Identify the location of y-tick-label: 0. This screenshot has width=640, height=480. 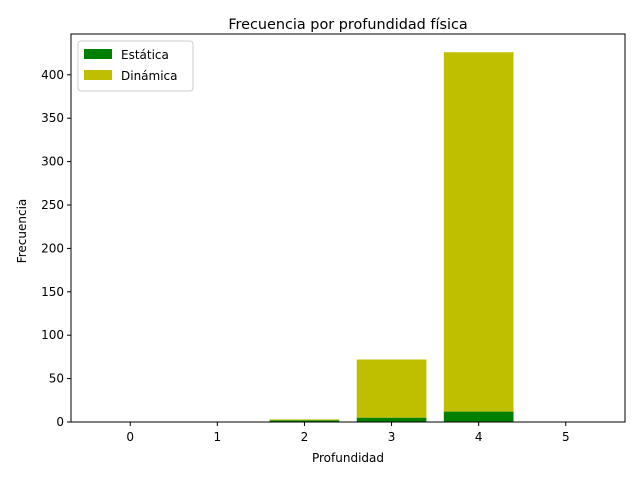
(60, 422).